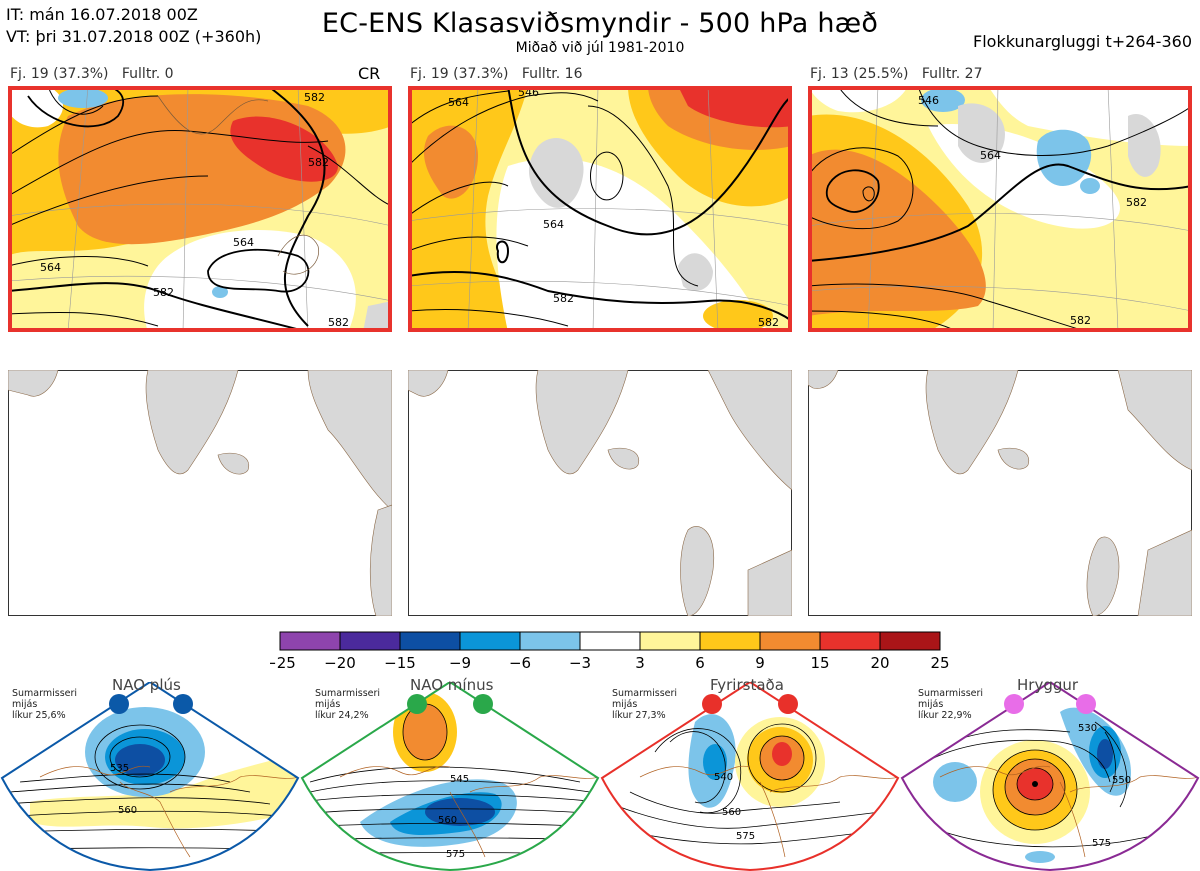  Describe the element at coordinates (723, 777) in the screenshot. I see `regime-contour-label: 540` at that location.